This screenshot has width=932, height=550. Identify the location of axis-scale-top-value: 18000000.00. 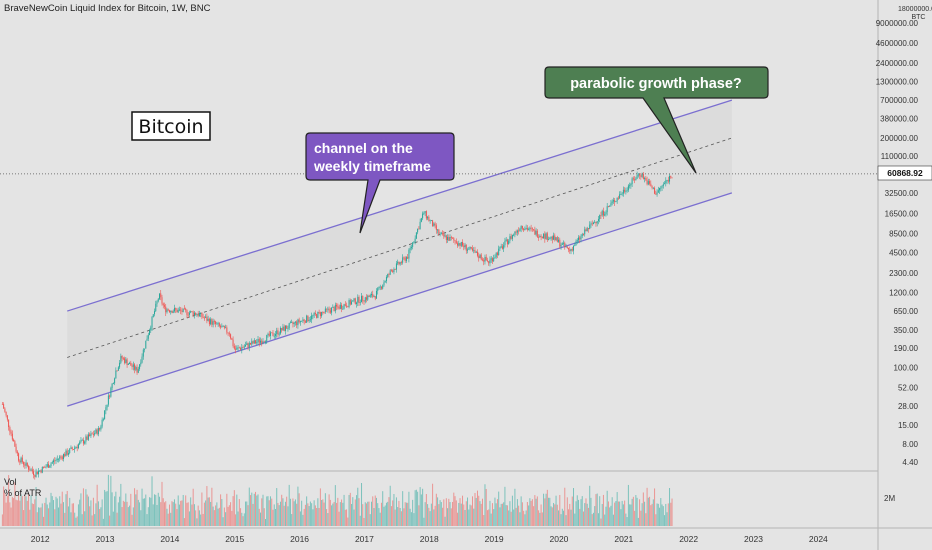
(915, 9).